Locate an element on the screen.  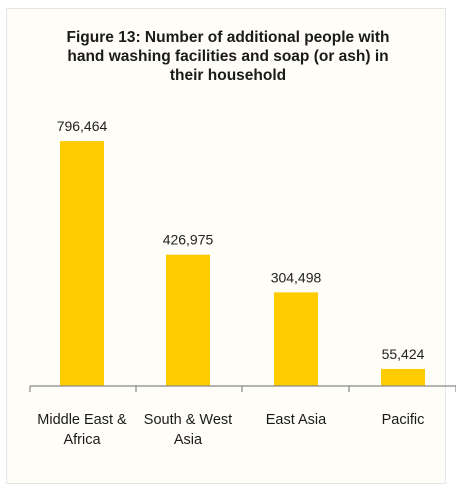
category-label-line: Pacific is located at coordinates (403, 420).